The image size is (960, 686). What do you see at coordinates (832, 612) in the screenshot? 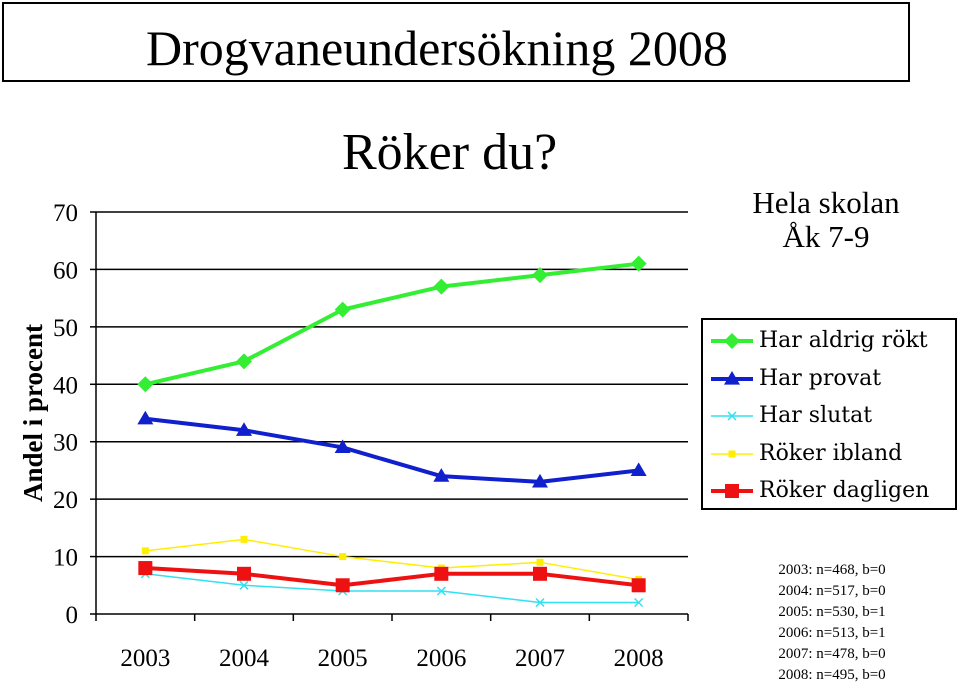
I see `sample-note: 2005: n=530, b=1` at bounding box center [832, 612].